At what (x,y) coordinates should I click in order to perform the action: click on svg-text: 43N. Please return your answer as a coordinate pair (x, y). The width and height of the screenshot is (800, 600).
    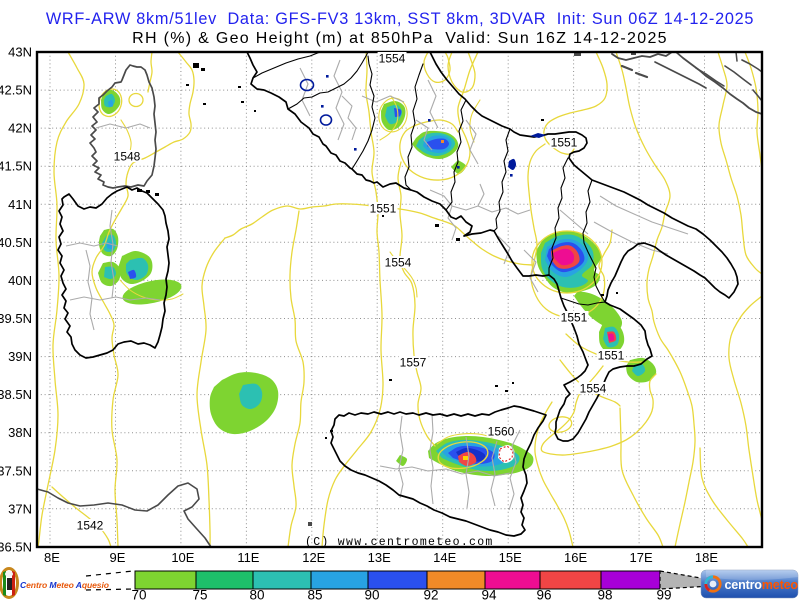
    Looking at the image, I should click on (20, 52).